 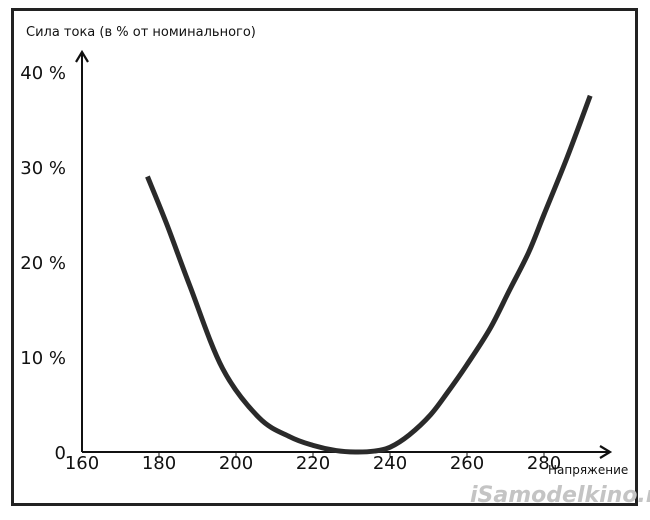 What do you see at coordinates (60, 453) in the screenshot?
I see `y-tick-label: 0` at bounding box center [60, 453].